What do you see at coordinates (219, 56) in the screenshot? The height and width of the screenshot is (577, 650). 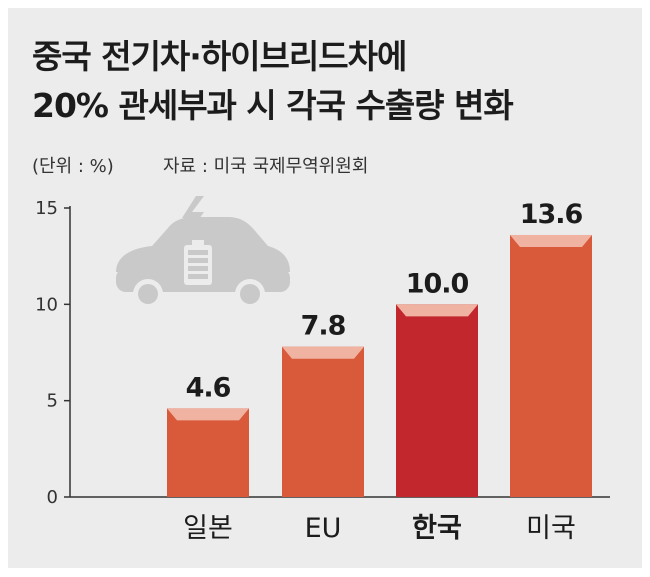 I see `chart-title-line-1: 중국 전기차·하이브리드차에` at bounding box center [219, 56].